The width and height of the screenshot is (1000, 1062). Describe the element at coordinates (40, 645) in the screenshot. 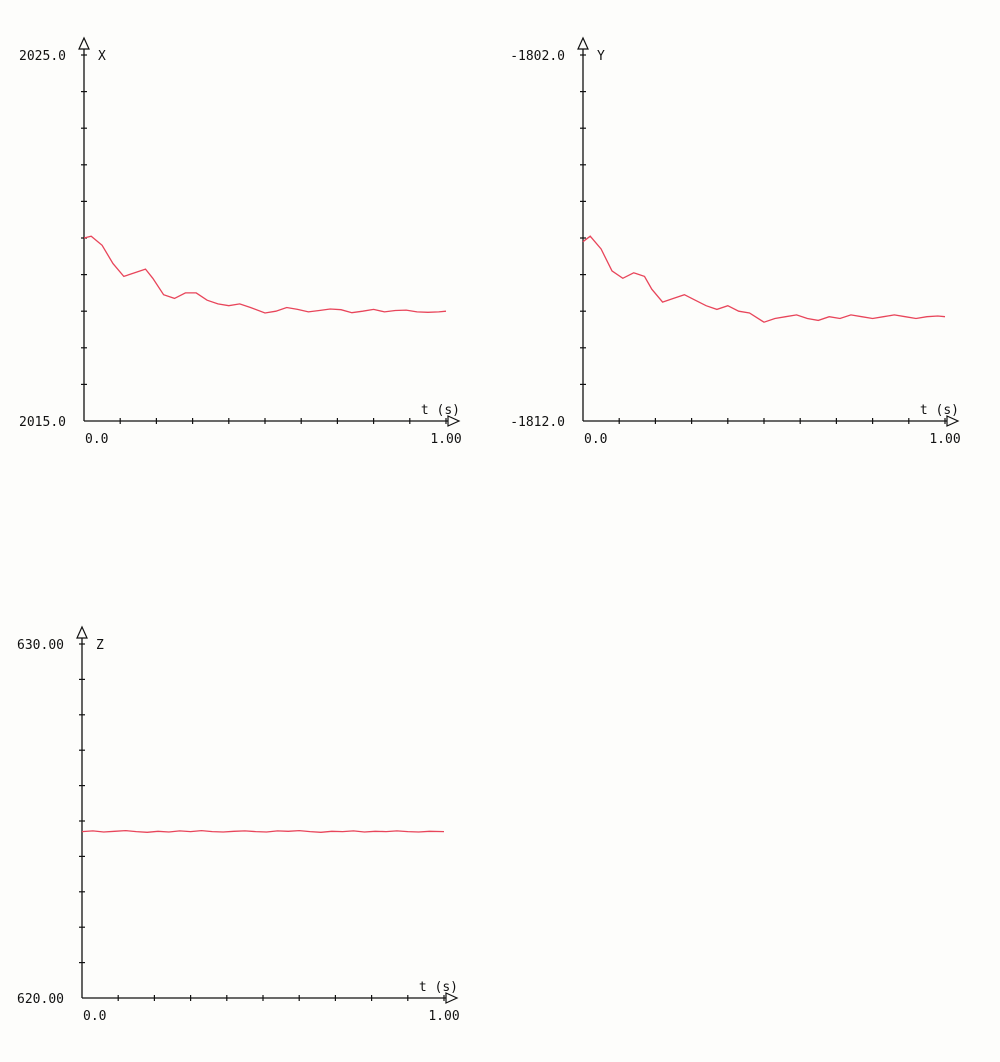

I see `y-tick-label-max: 630.00` at that location.